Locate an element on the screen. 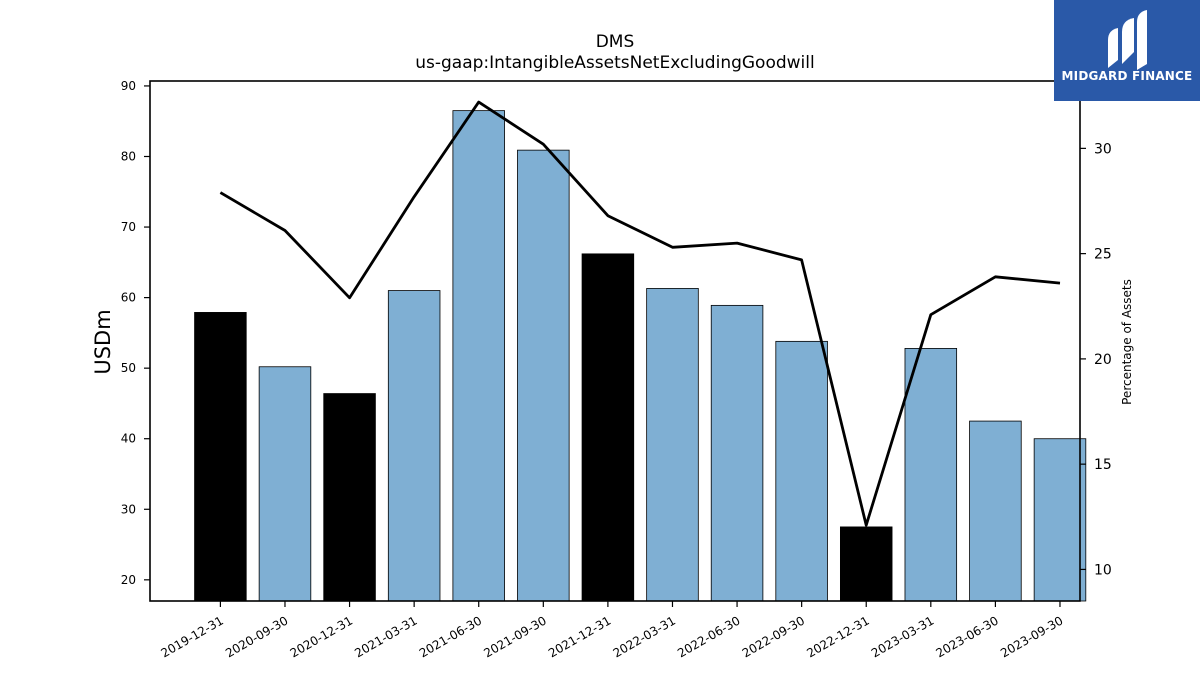  y-tick-label: 30 is located at coordinates (128, 509).